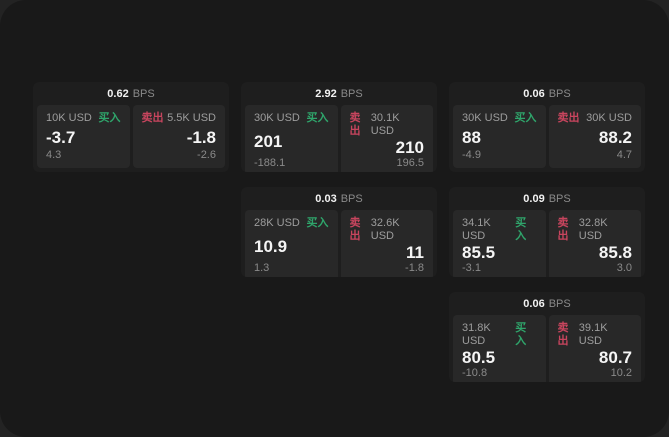 The image size is (669, 437). What do you see at coordinates (615, 252) in the screenshot?
I see `sell-price: 85.8` at bounding box center [615, 252].